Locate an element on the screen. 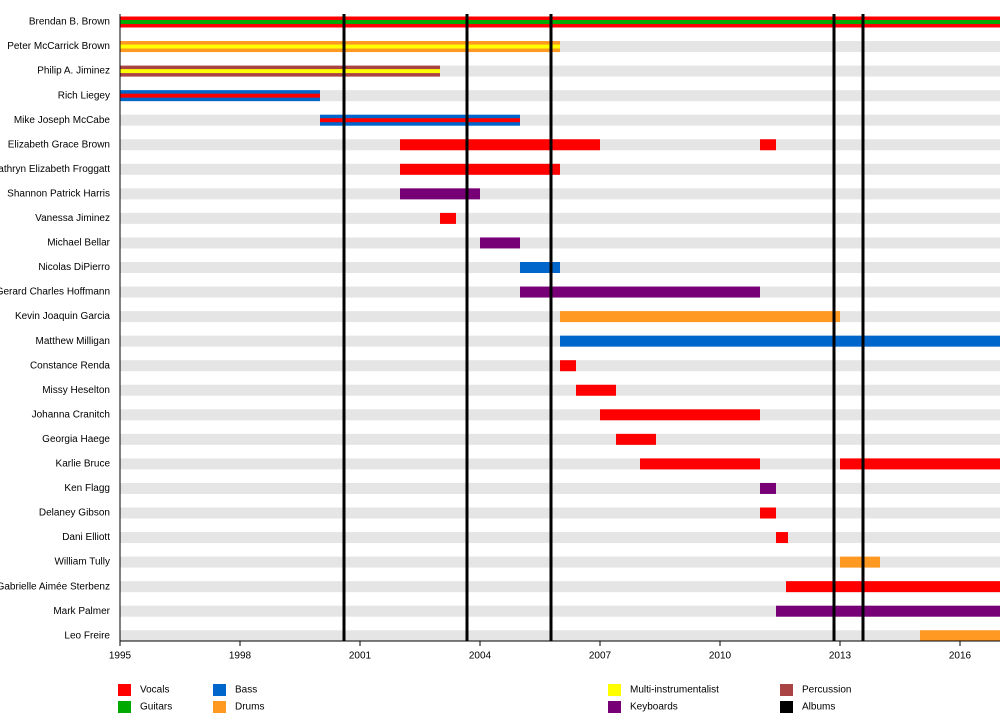 This screenshot has width=1000, height=720. legend-label: Multi-instrumentalist is located at coordinates (674, 690).